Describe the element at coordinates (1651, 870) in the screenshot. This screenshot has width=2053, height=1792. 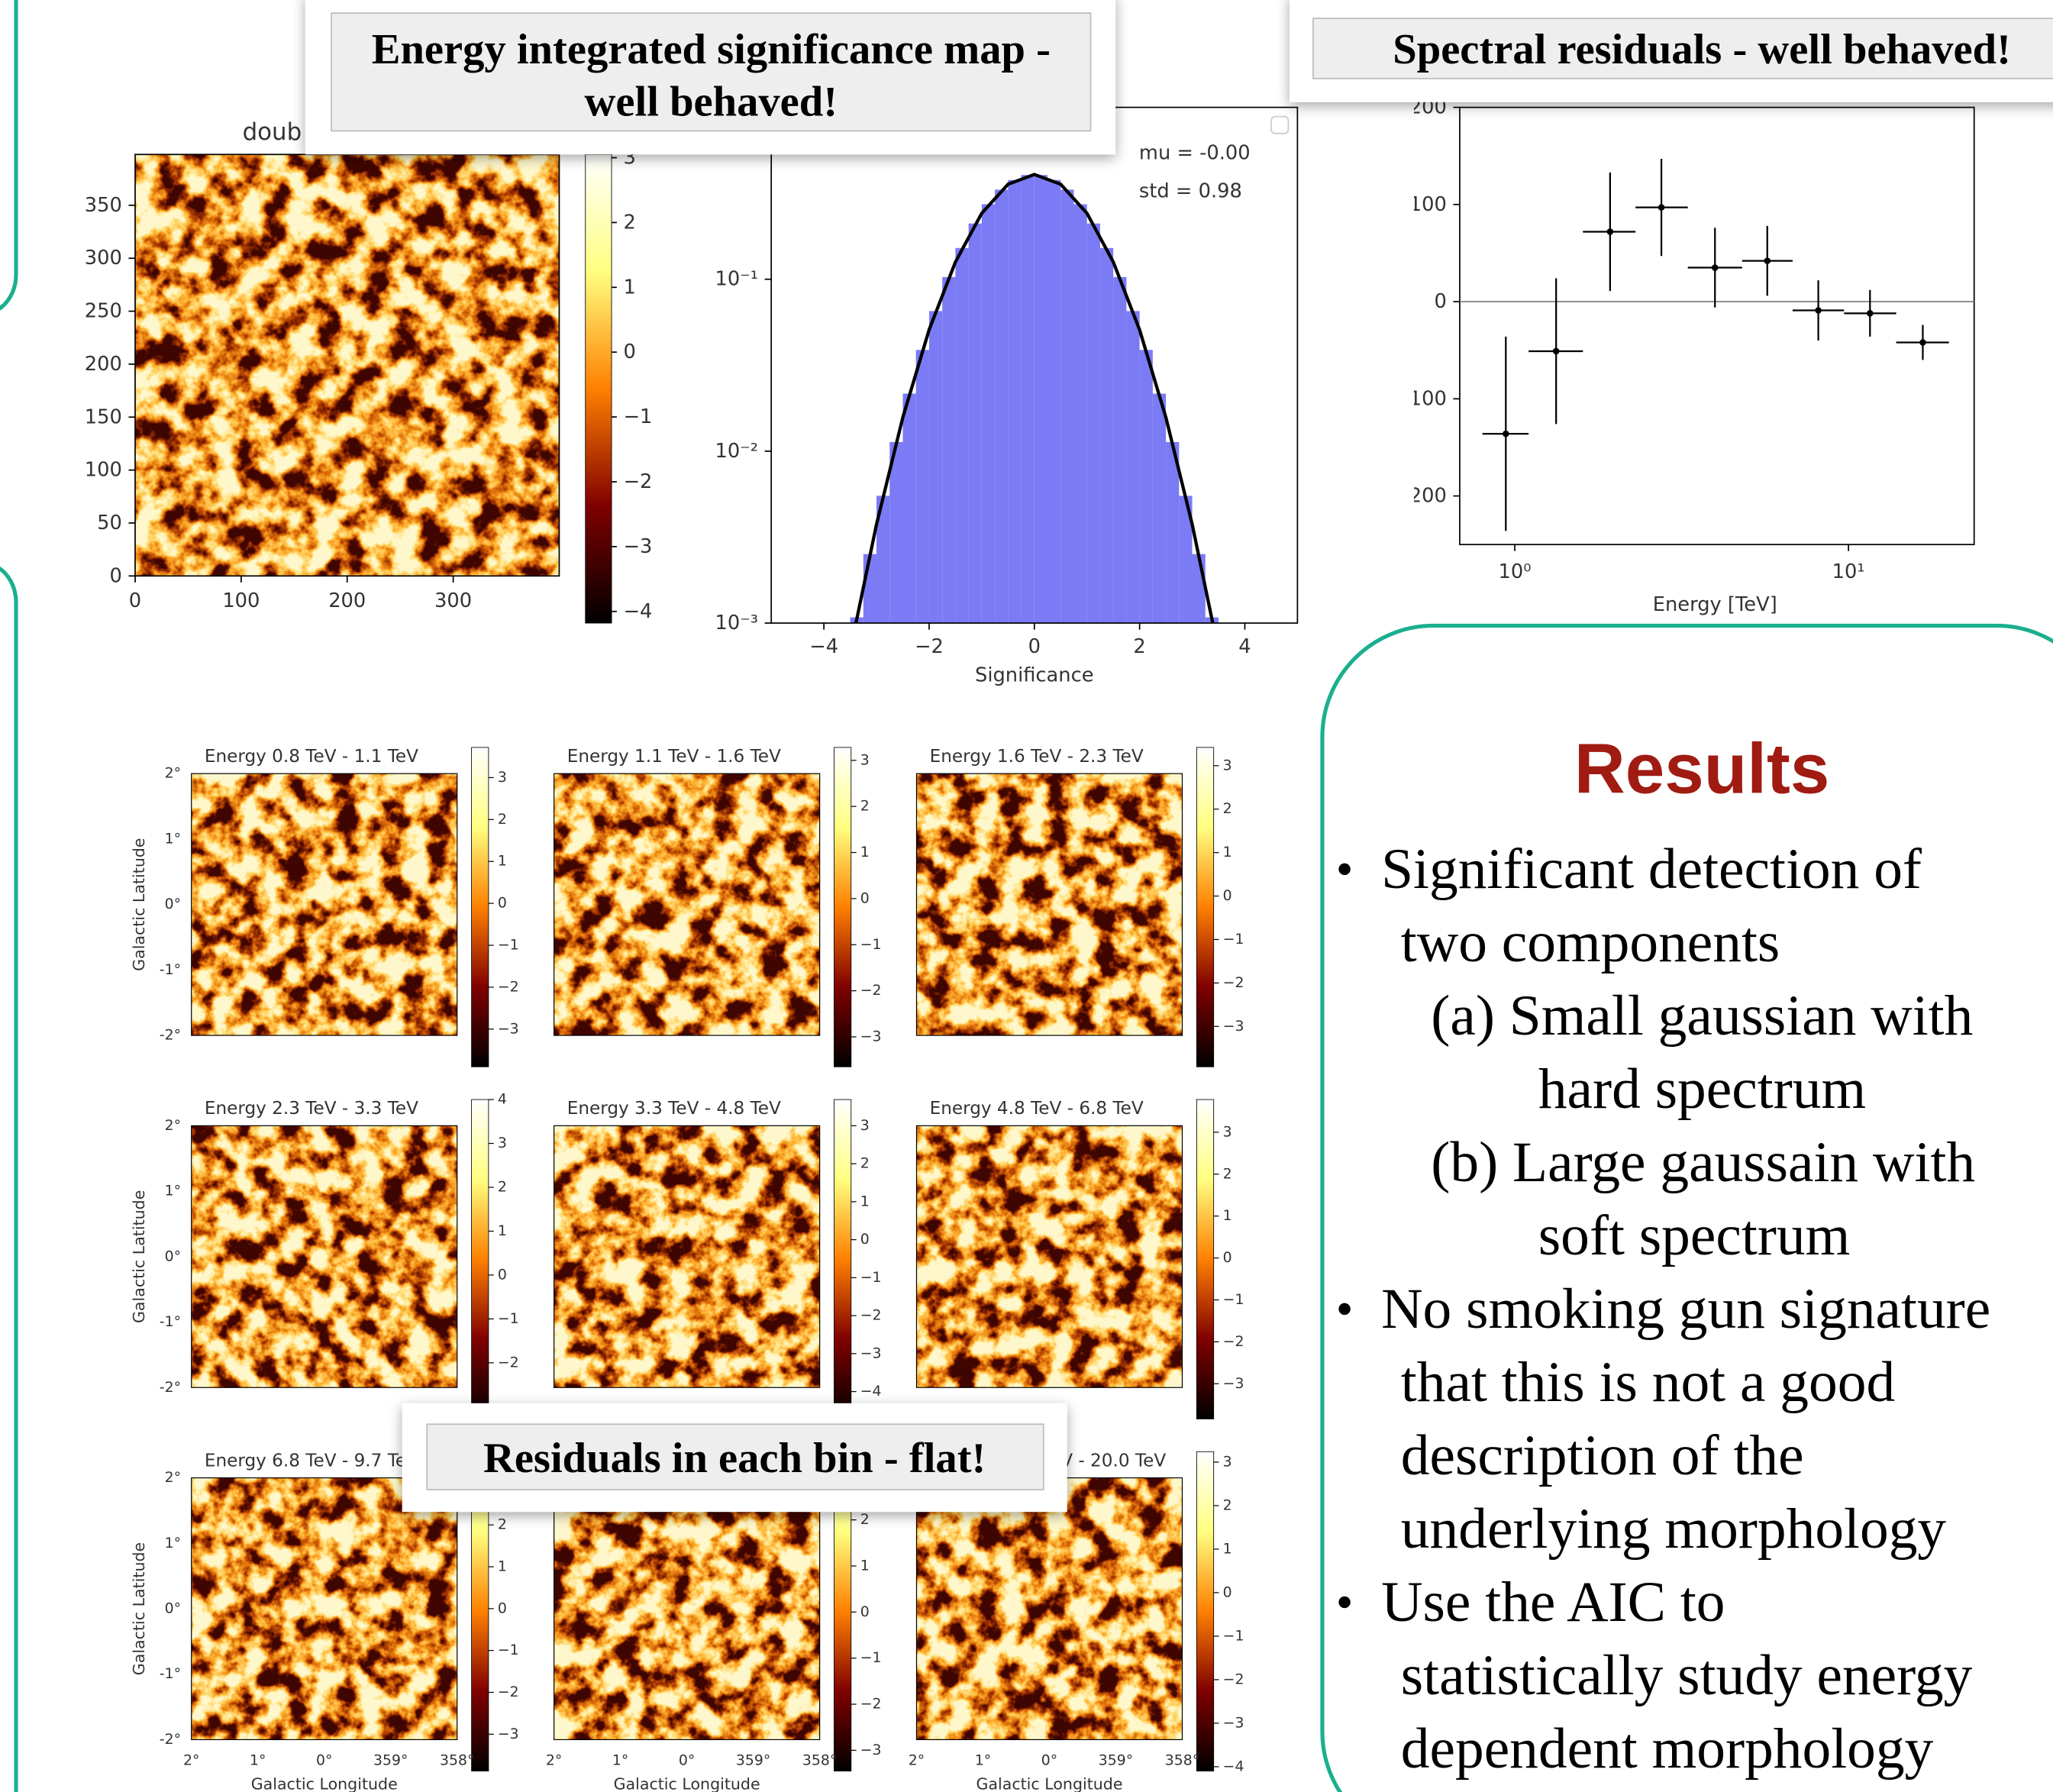
I see `results-line: Significant detection of` at that location.